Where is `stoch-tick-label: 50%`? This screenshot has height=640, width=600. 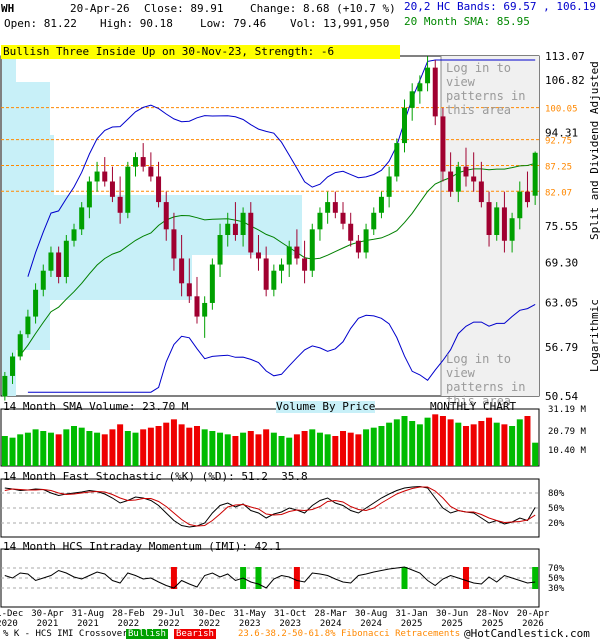 stoch-tick-label: 50% is located at coordinates (556, 509).